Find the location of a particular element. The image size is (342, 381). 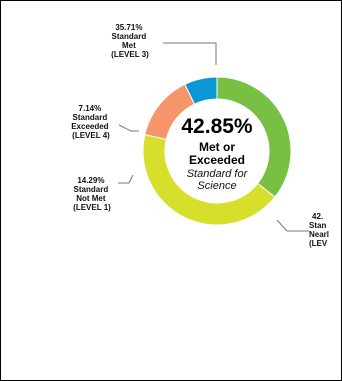

level-4-percent: 7.14% is located at coordinates (90, 108).